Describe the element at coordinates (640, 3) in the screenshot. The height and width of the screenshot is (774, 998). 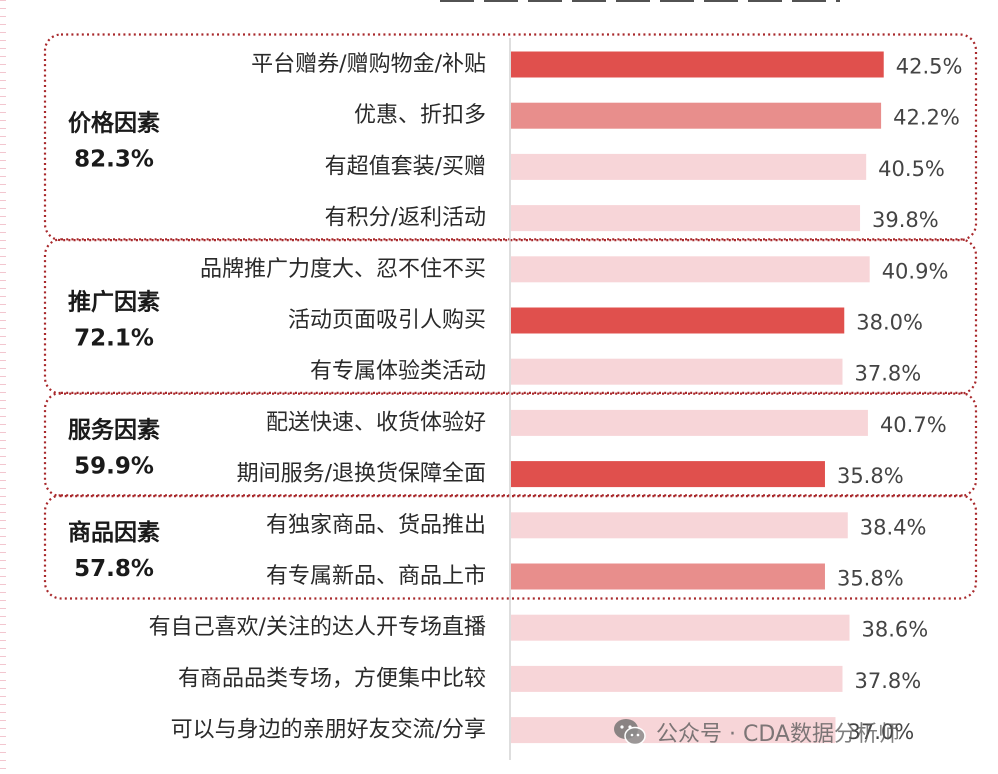
I see `cropped-title` at that location.